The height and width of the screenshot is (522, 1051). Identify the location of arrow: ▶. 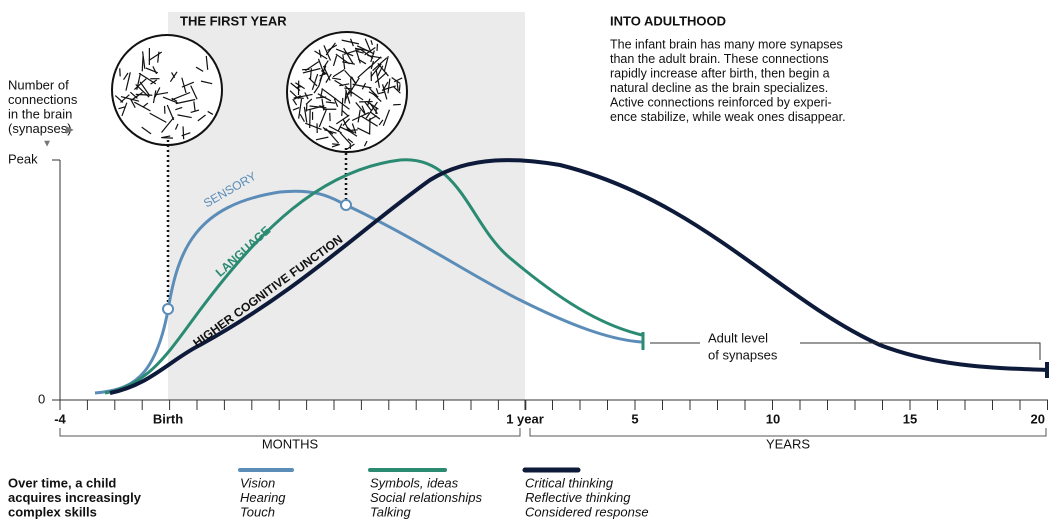
(70, 130).